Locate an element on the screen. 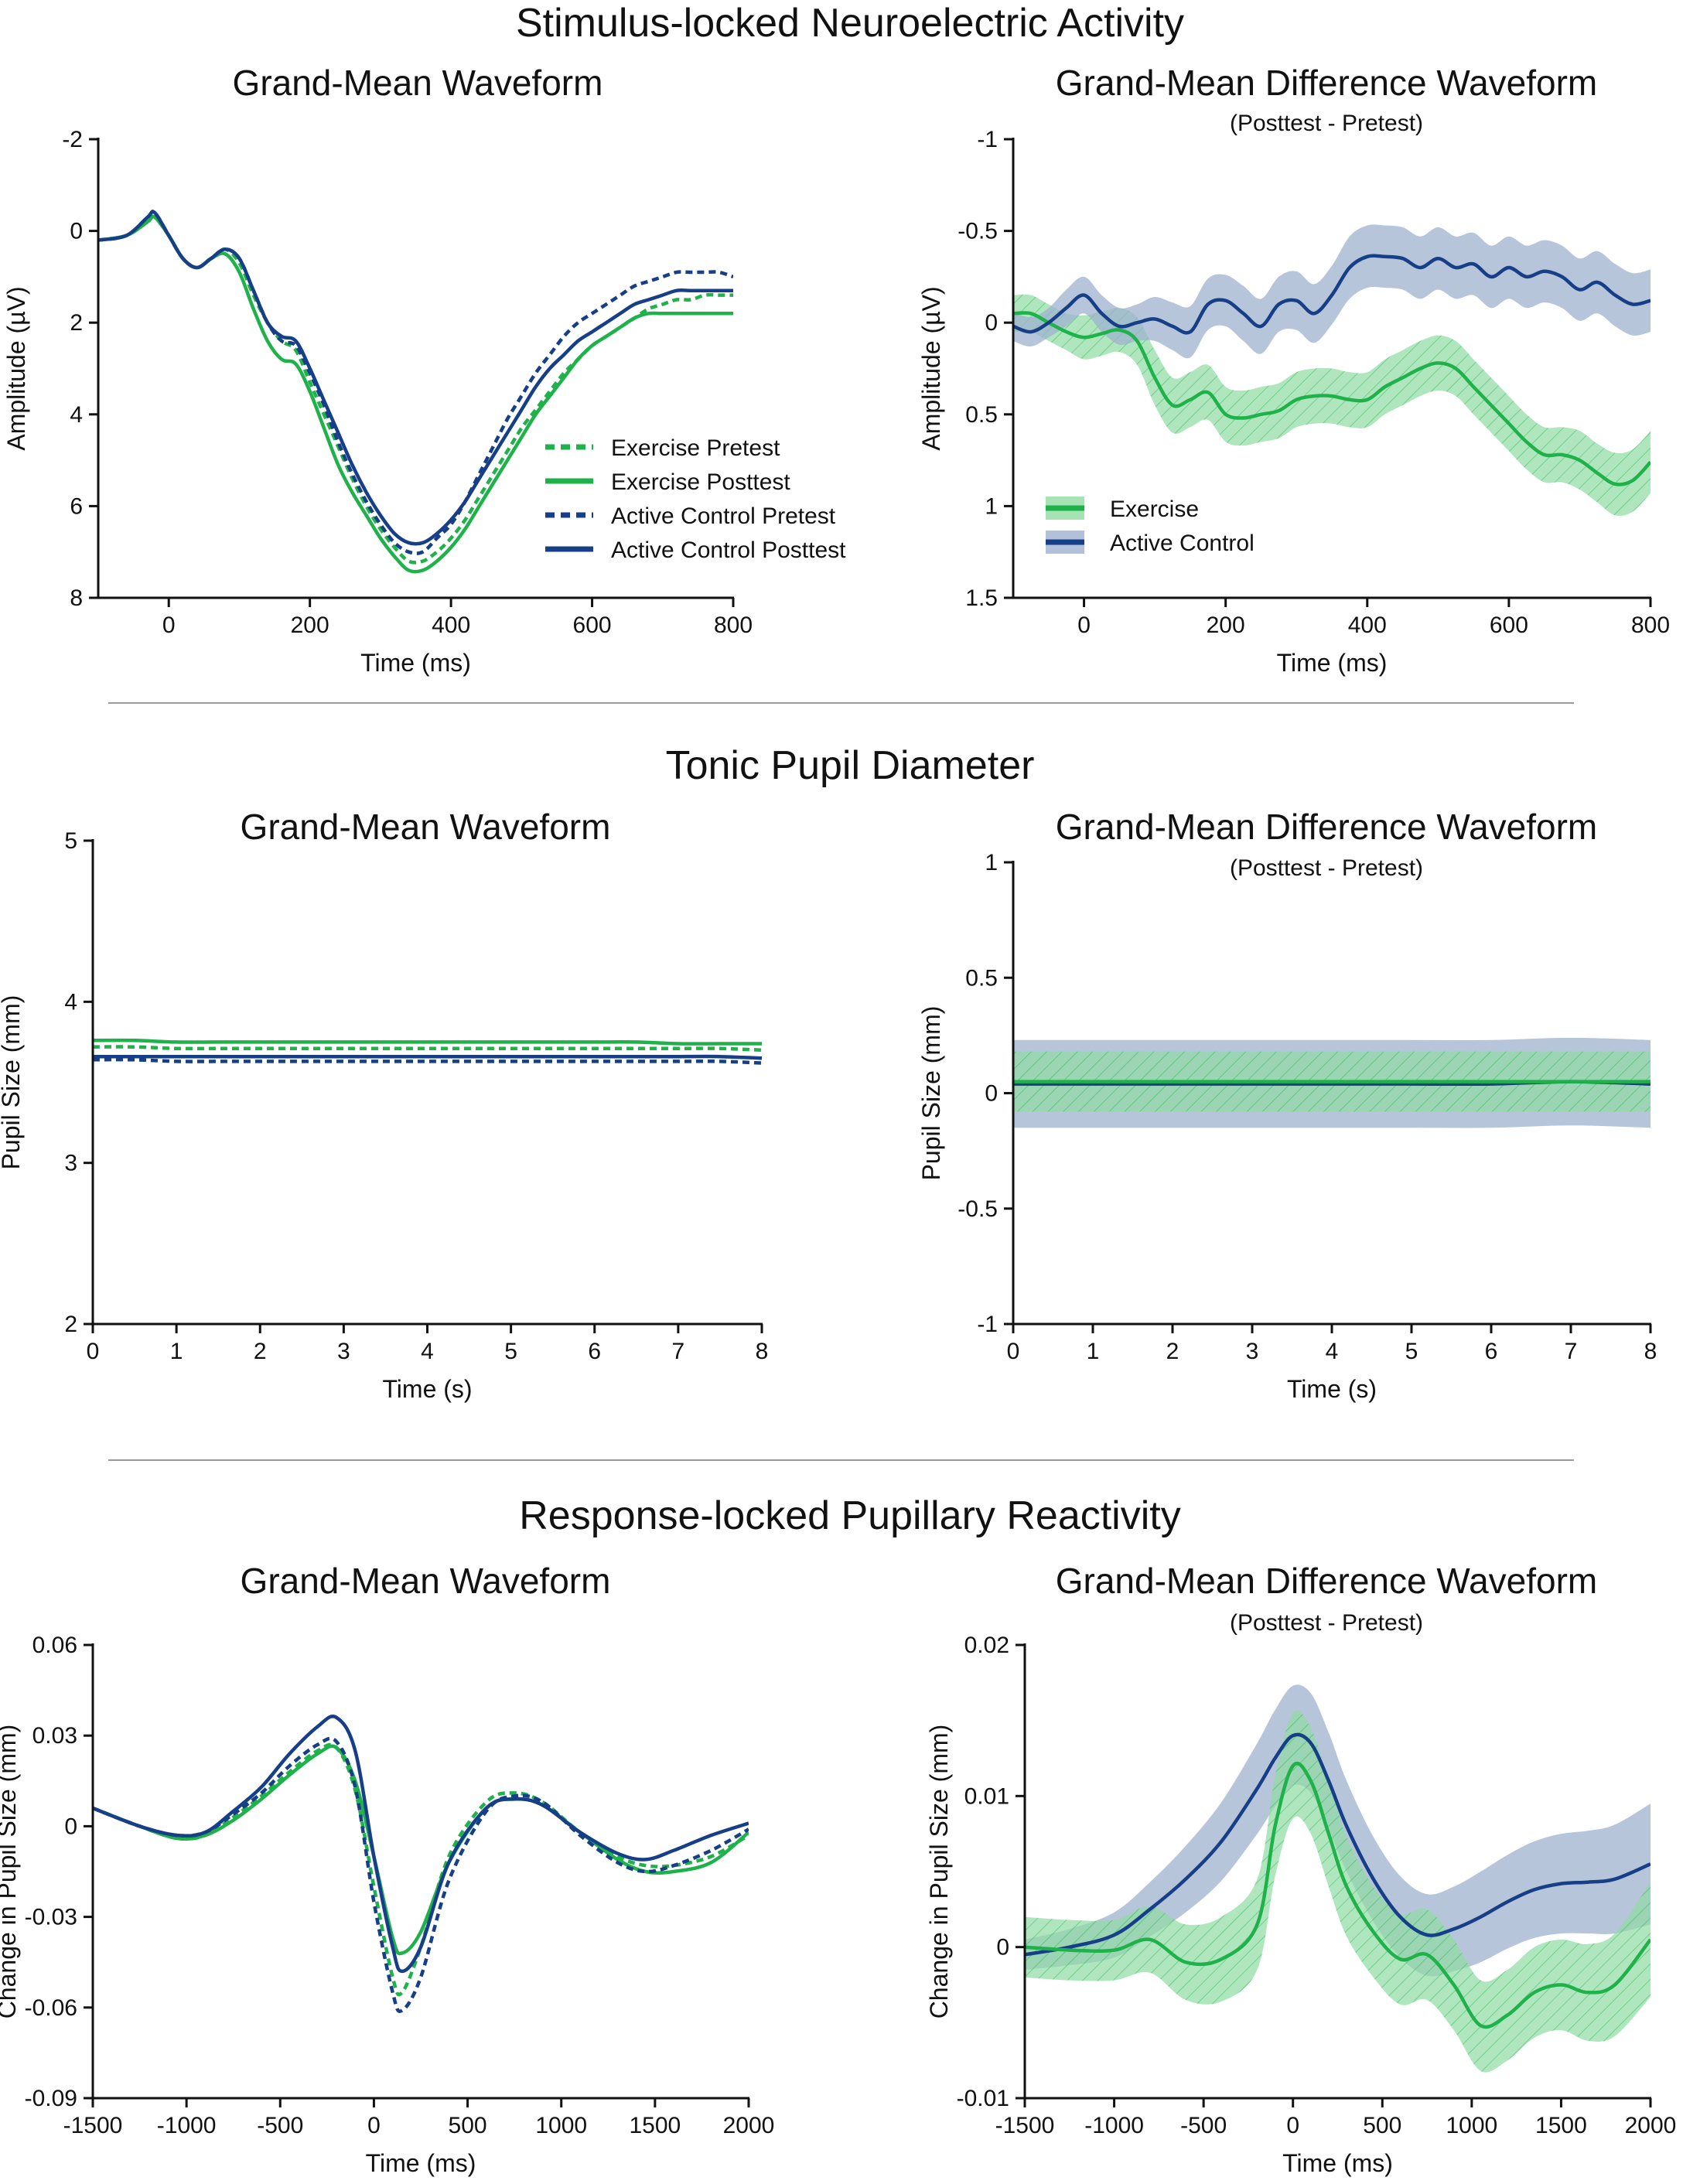  panel-title-neuro-waveform: Grand-Mean Waveform is located at coordinates (418, 83).